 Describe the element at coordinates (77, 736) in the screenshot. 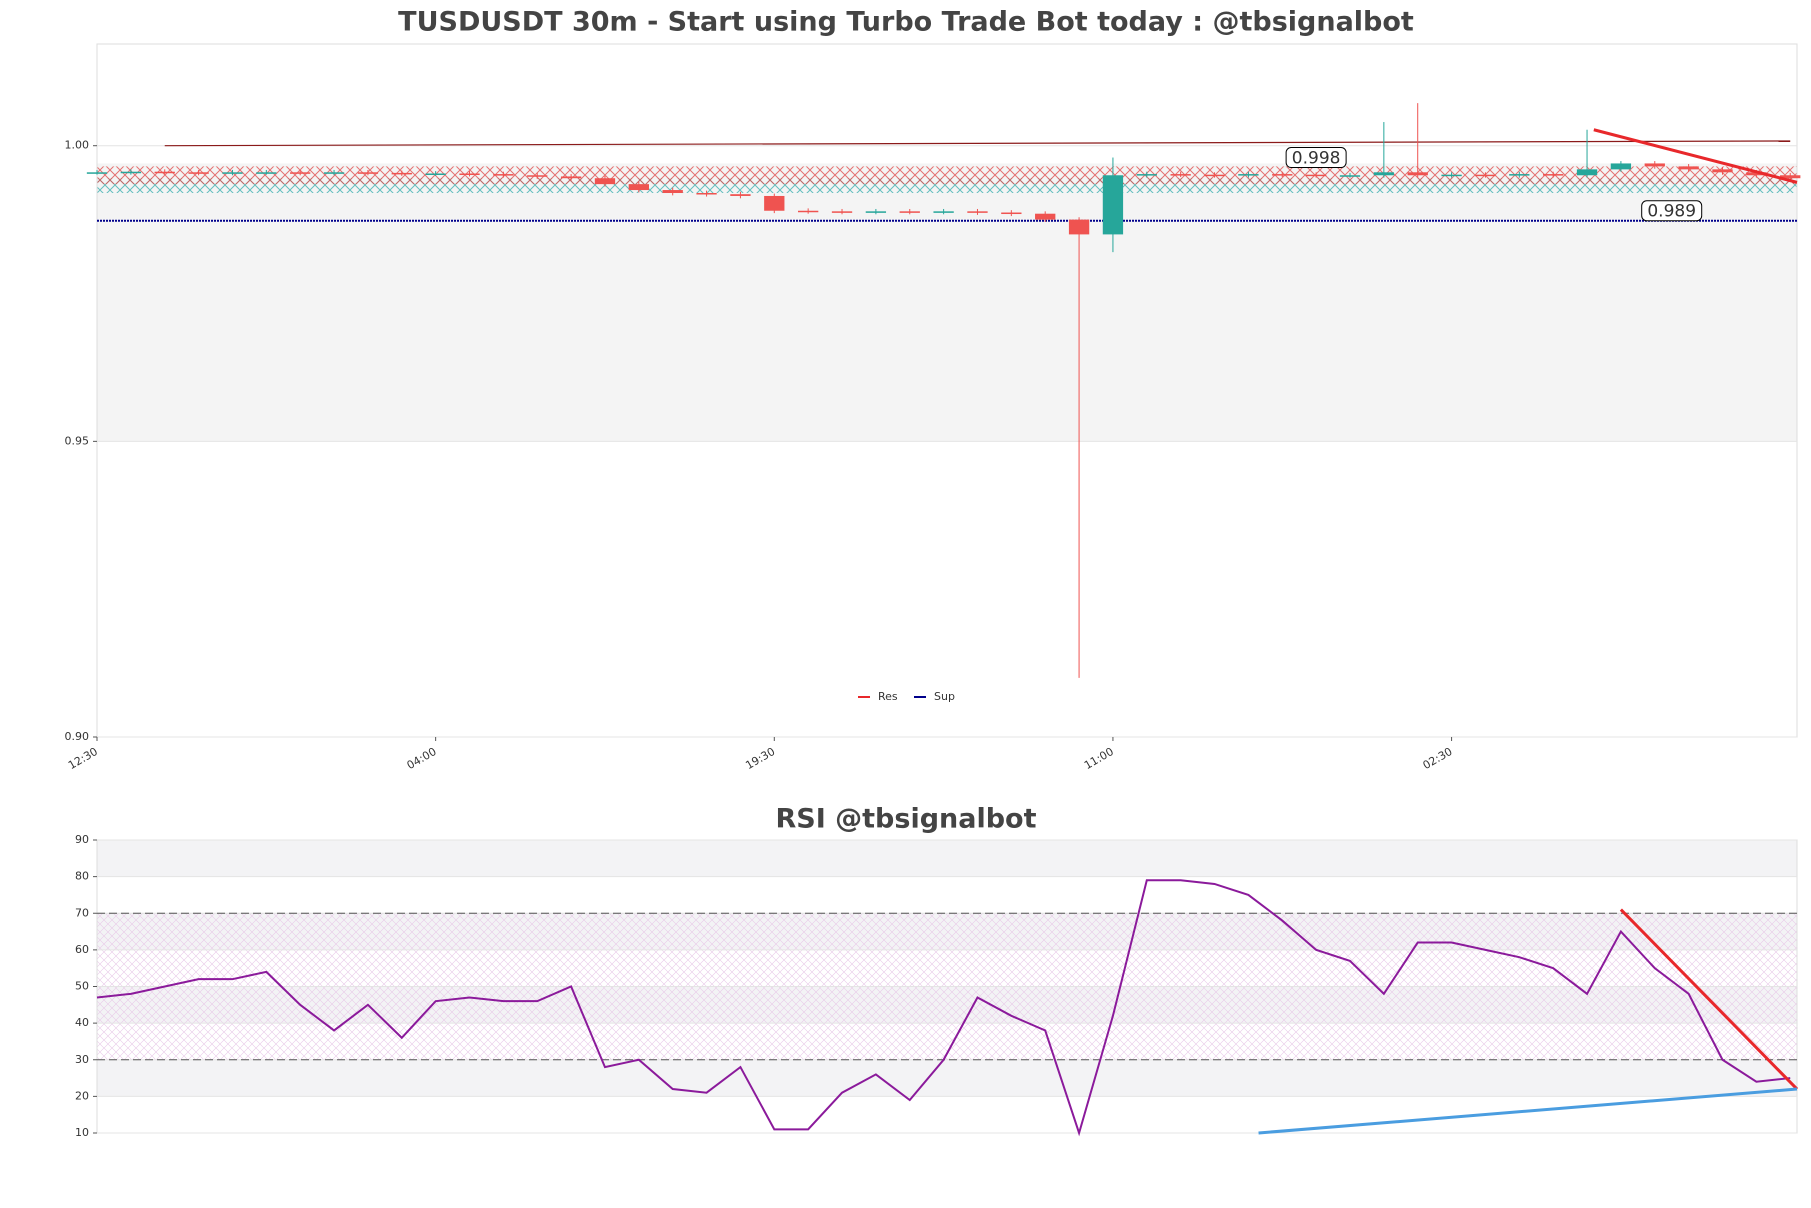

I see `y-tick-label: 0.90` at that location.